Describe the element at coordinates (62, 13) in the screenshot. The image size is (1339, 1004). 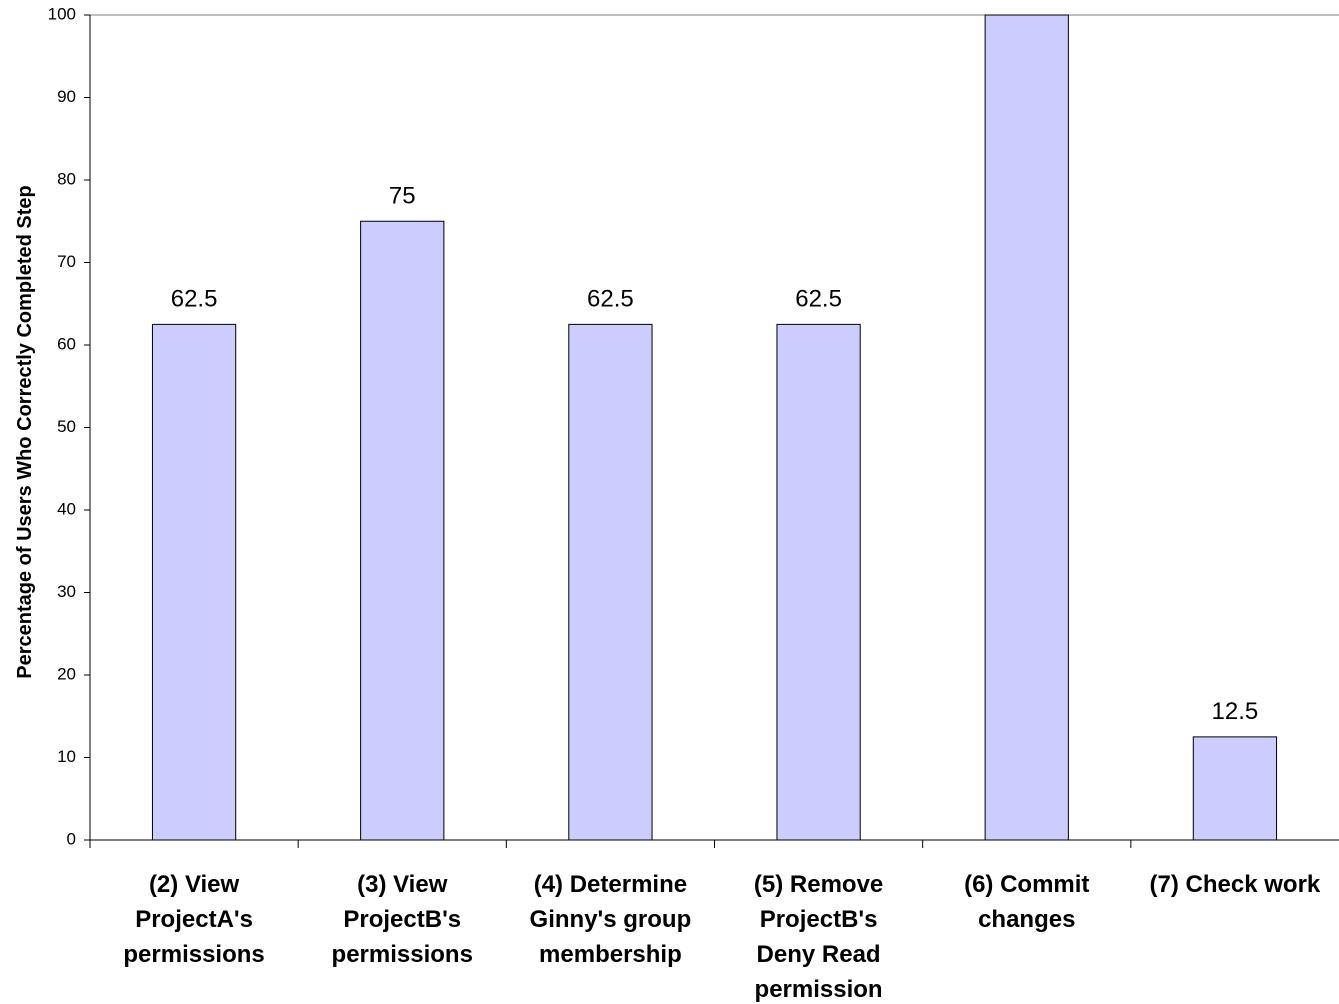
I see `y-tick-label: 100` at that location.